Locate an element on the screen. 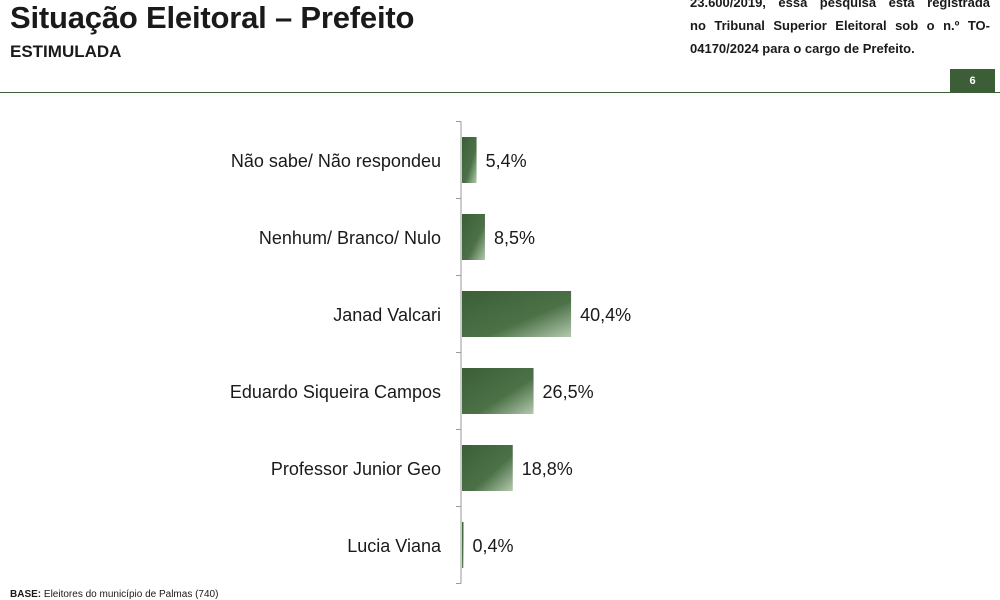 The image size is (1000, 600). value-label: 18,8% is located at coordinates (547, 469).